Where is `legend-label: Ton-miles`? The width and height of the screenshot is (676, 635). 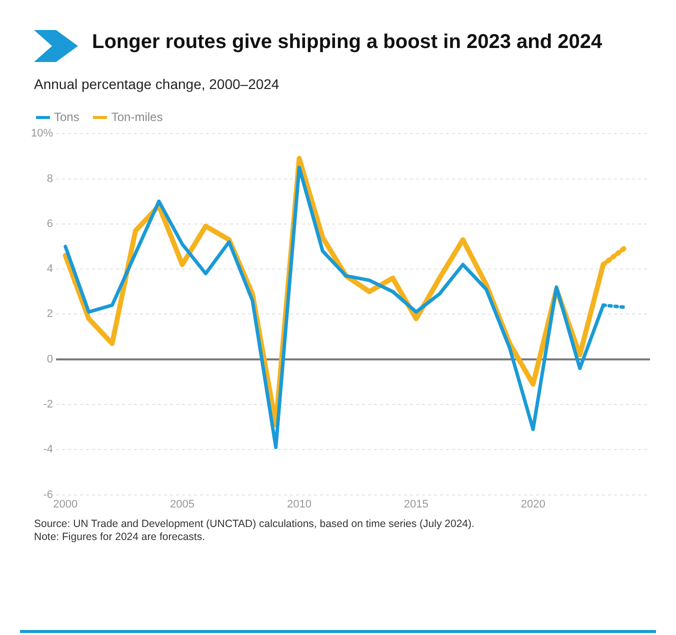
legend-label: Ton-miles is located at coordinates (137, 117).